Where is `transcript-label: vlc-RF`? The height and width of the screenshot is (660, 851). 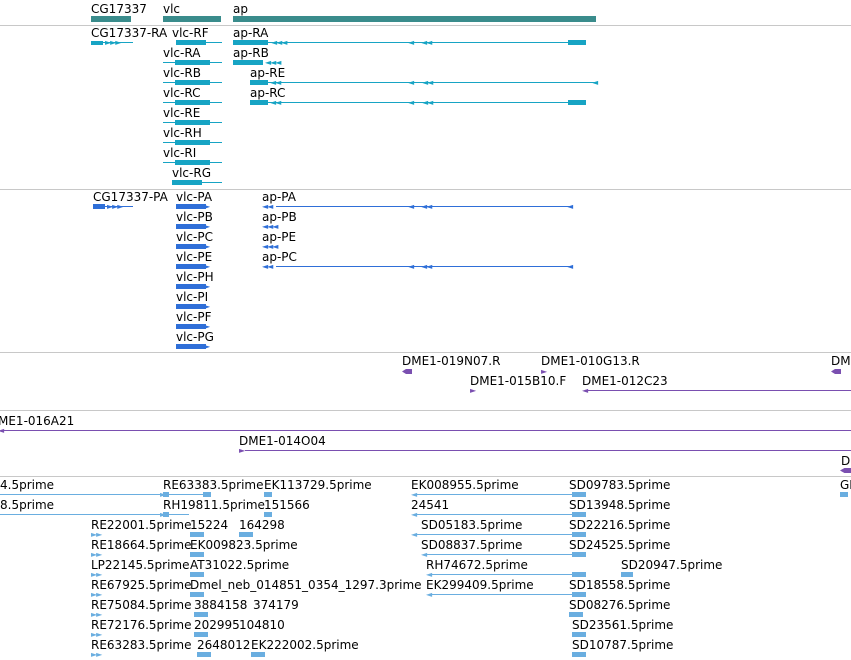 transcript-label: vlc-RF is located at coordinates (190, 33).